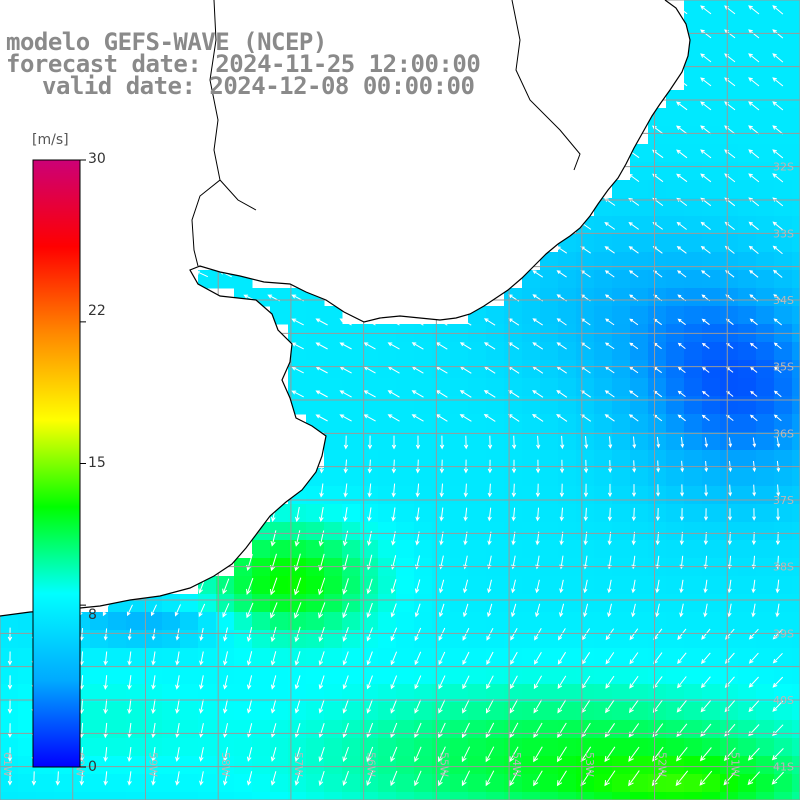  Describe the element at coordinates (783, 467) in the screenshot. I see `latitude-labels: 32S 33S 34S 35S 36S 37S 38S 39S 40S 41S` at that location.